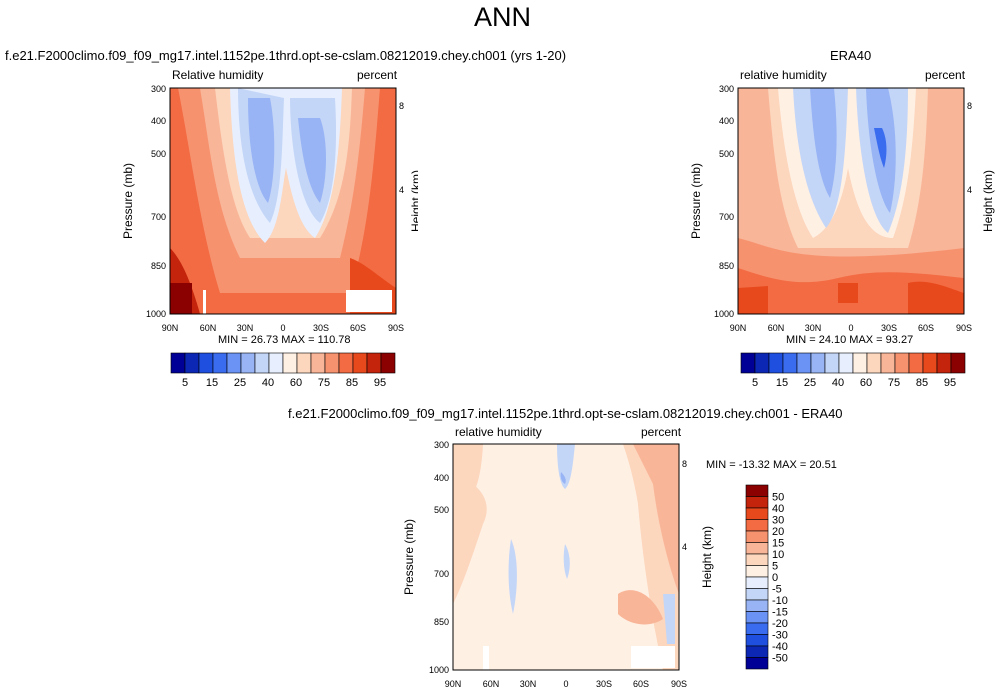 This screenshot has height=694, width=1005. I want to click on panel-1-y-tick-850: 850, so click(158, 266).